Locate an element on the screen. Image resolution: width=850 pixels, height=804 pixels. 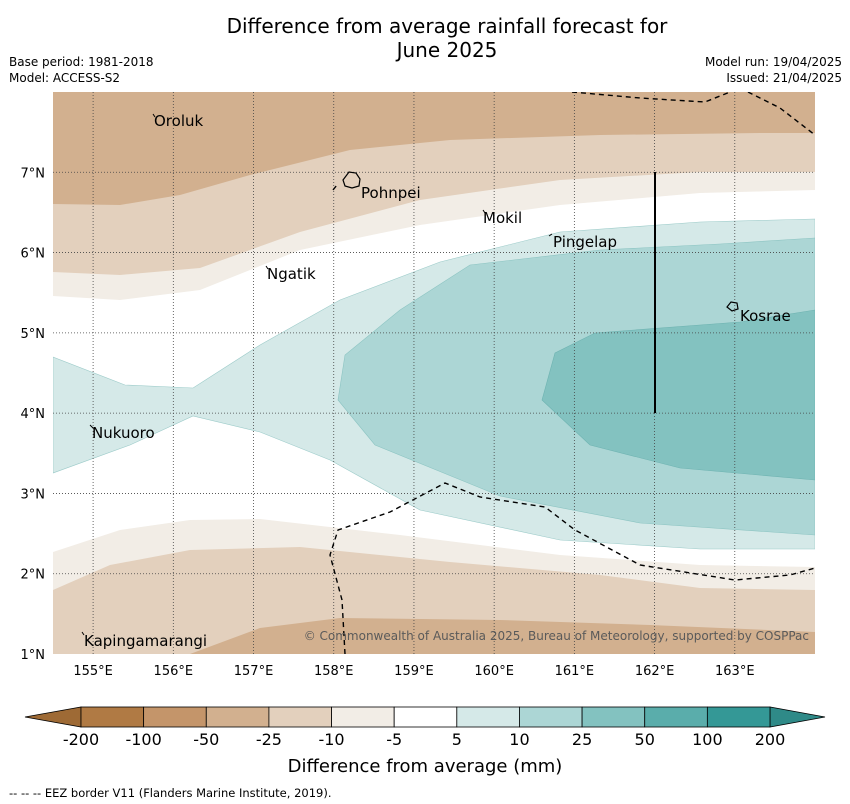
lon-tick-label: 156°E is located at coordinates (174, 671).